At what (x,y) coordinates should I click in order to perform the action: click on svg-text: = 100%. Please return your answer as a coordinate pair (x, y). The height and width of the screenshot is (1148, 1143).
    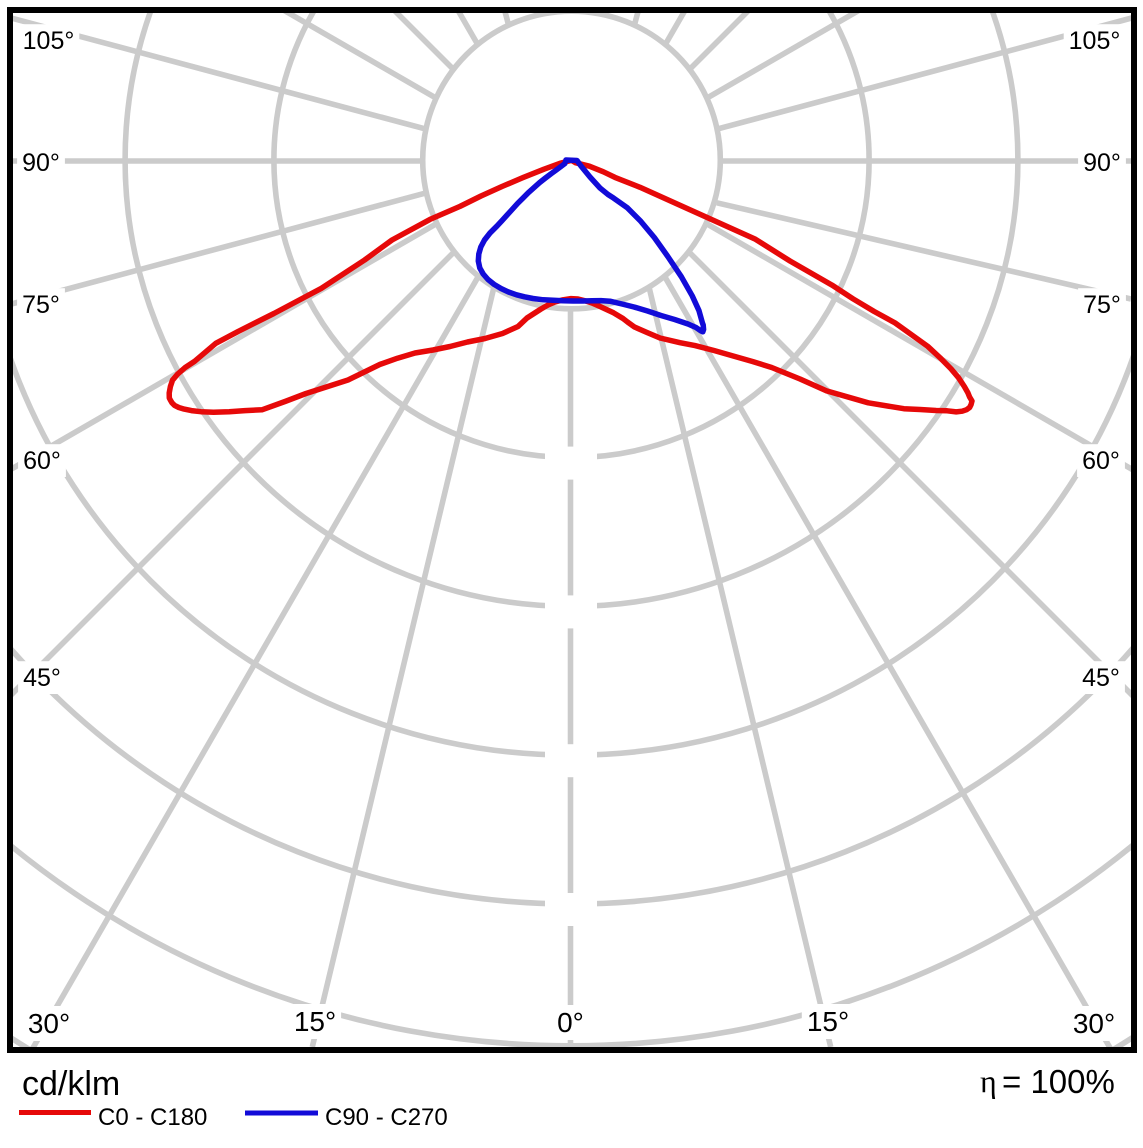
    Looking at the image, I should click on (1058, 1081).